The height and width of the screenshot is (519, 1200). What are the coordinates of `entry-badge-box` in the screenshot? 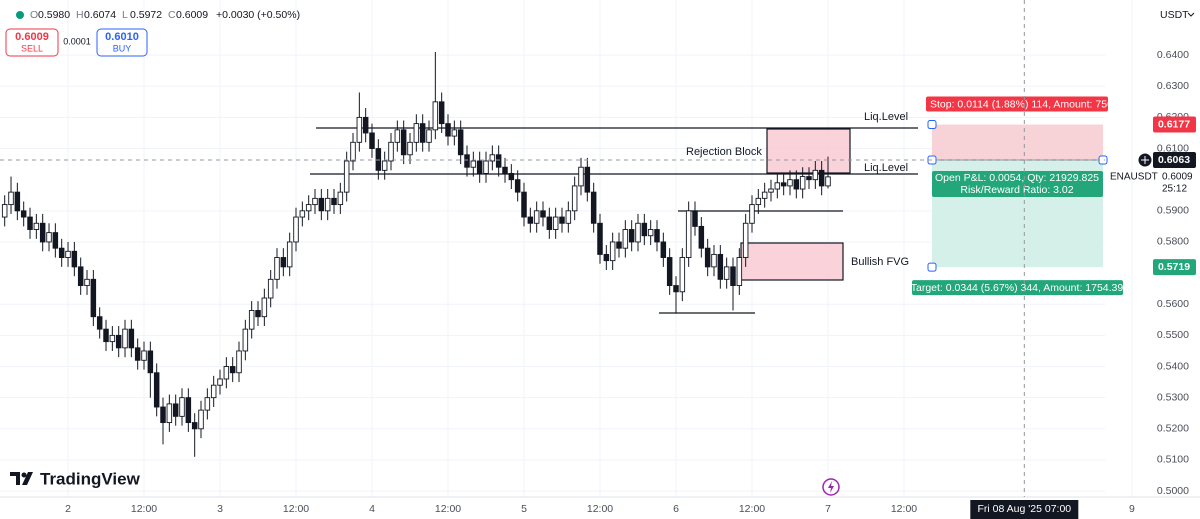 It's located at (1174, 160).